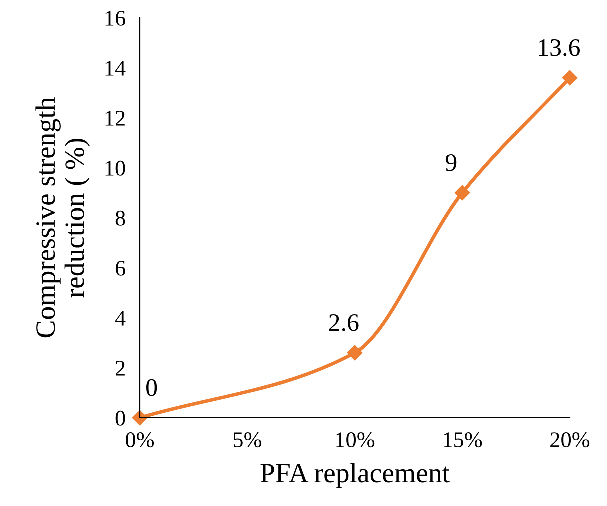  I want to click on x-axis-title: PFA replacement, so click(355, 475).